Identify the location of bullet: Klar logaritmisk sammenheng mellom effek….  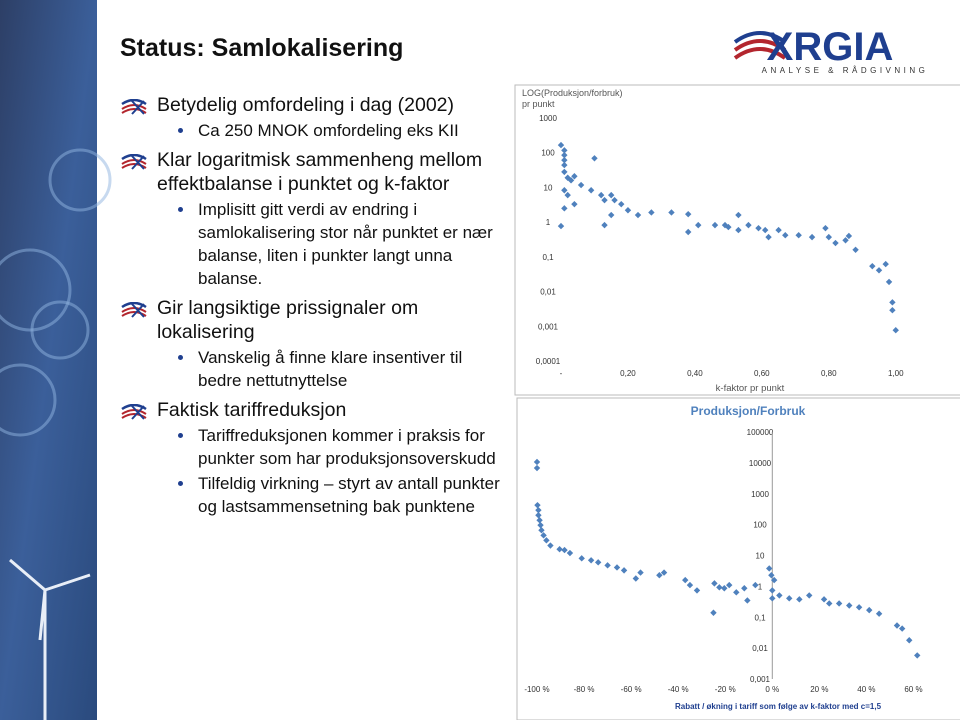
(312, 172).